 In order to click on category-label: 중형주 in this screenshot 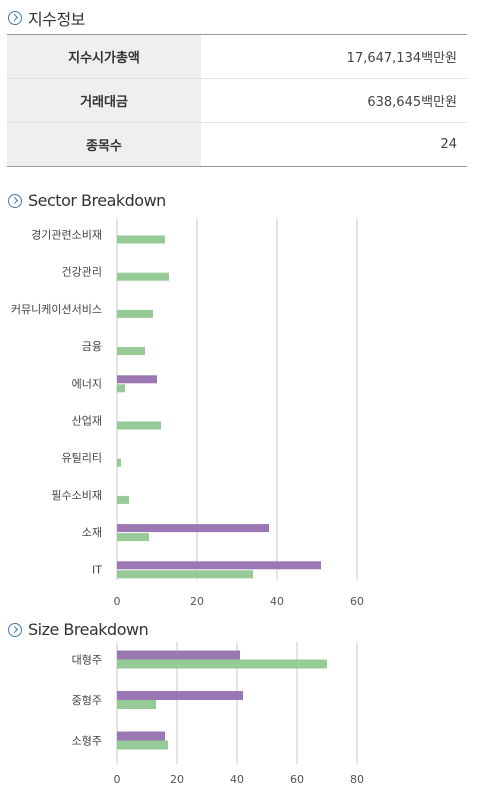, I will do `click(87, 700)`.